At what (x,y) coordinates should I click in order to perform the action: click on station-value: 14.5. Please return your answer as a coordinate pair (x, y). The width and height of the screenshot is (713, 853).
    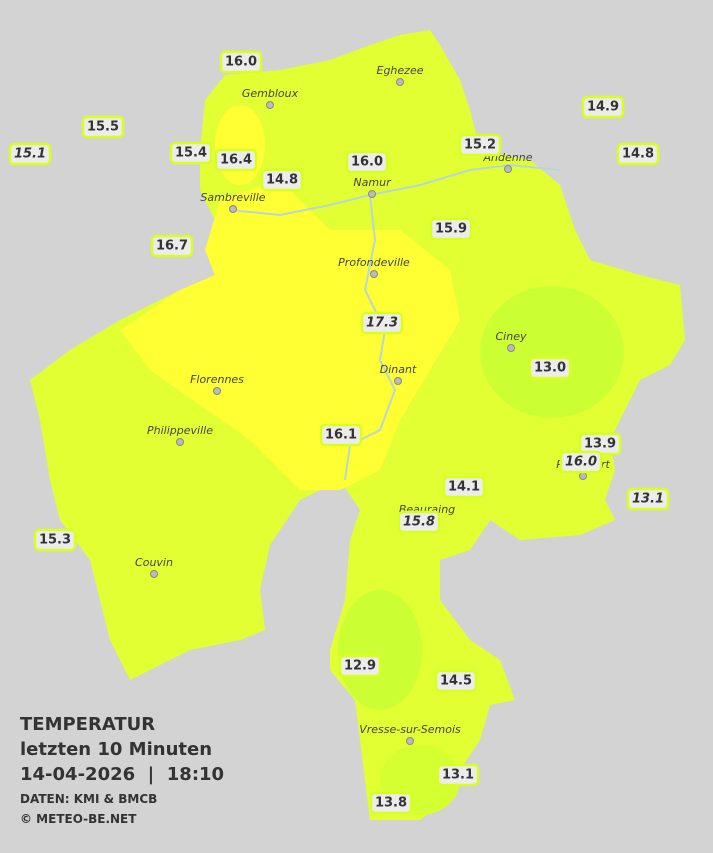
    Looking at the image, I should click on (456, 681).